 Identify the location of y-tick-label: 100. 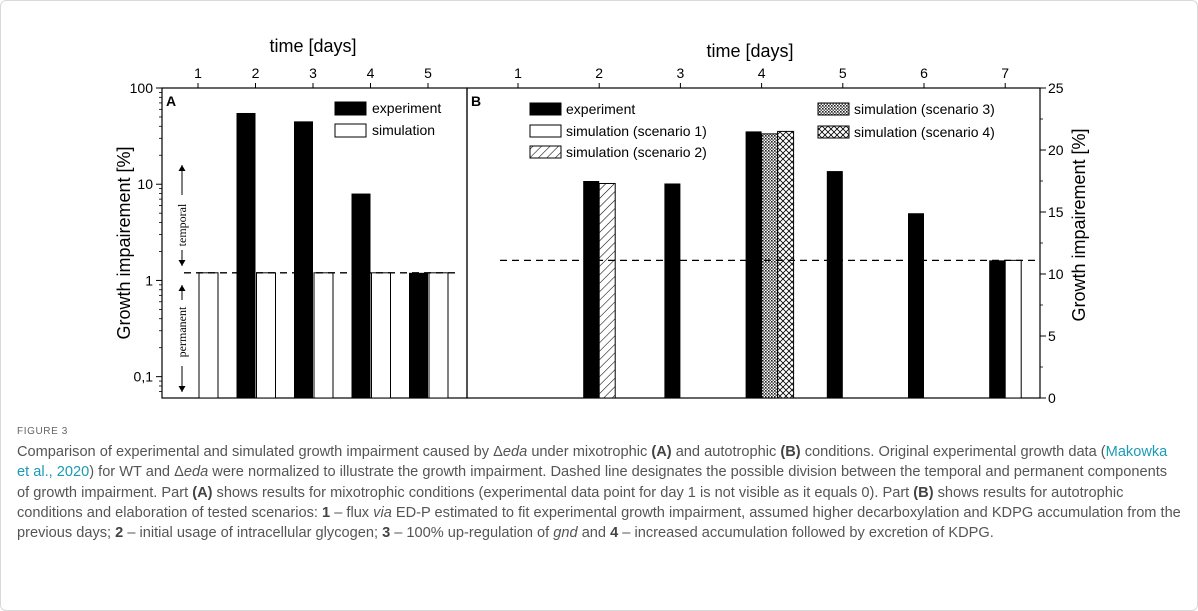
(142, 88).